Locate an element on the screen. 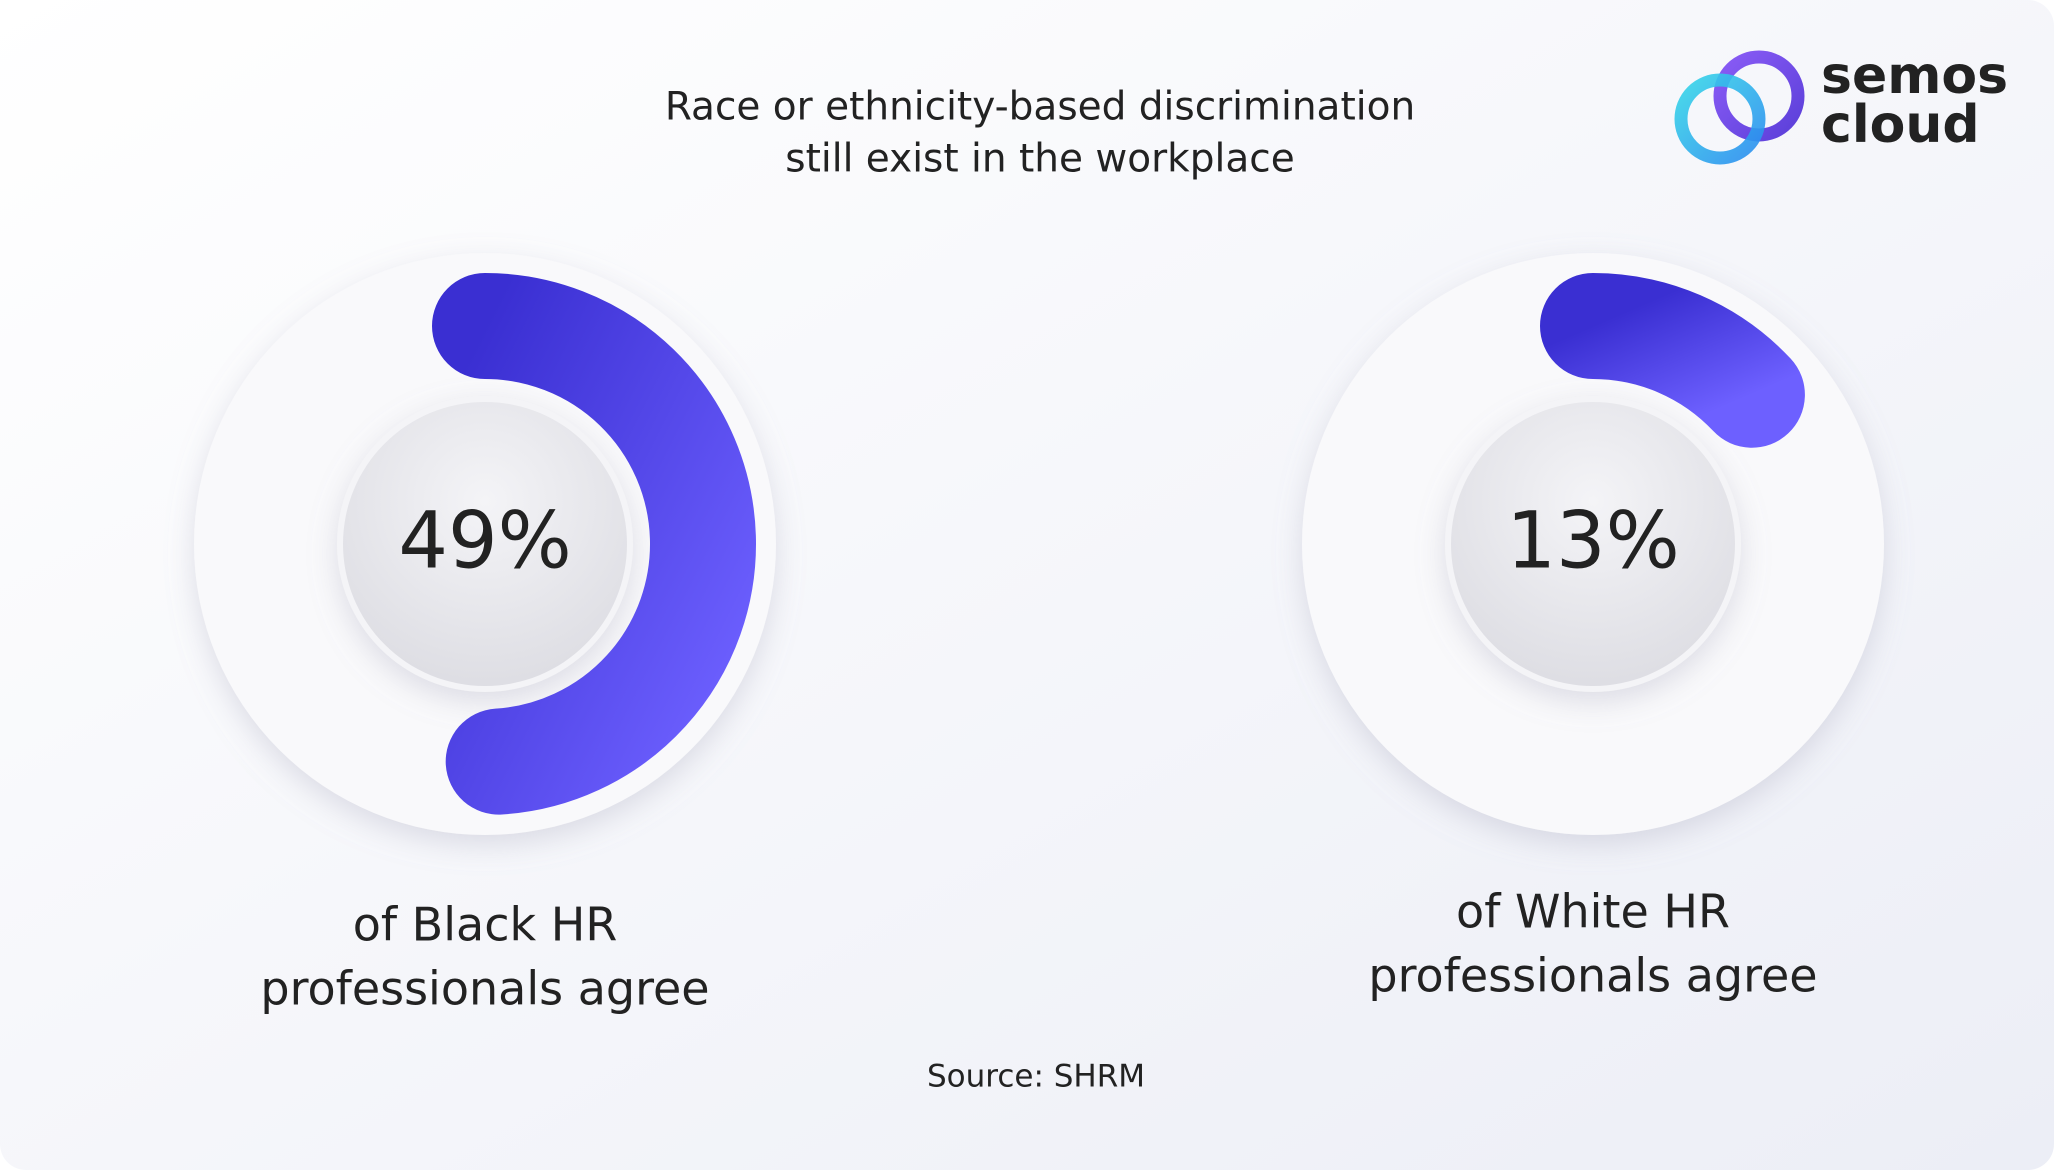 This screenshot has width=2054, height=1170. logo-ring is located at coordinates (1720, 119).